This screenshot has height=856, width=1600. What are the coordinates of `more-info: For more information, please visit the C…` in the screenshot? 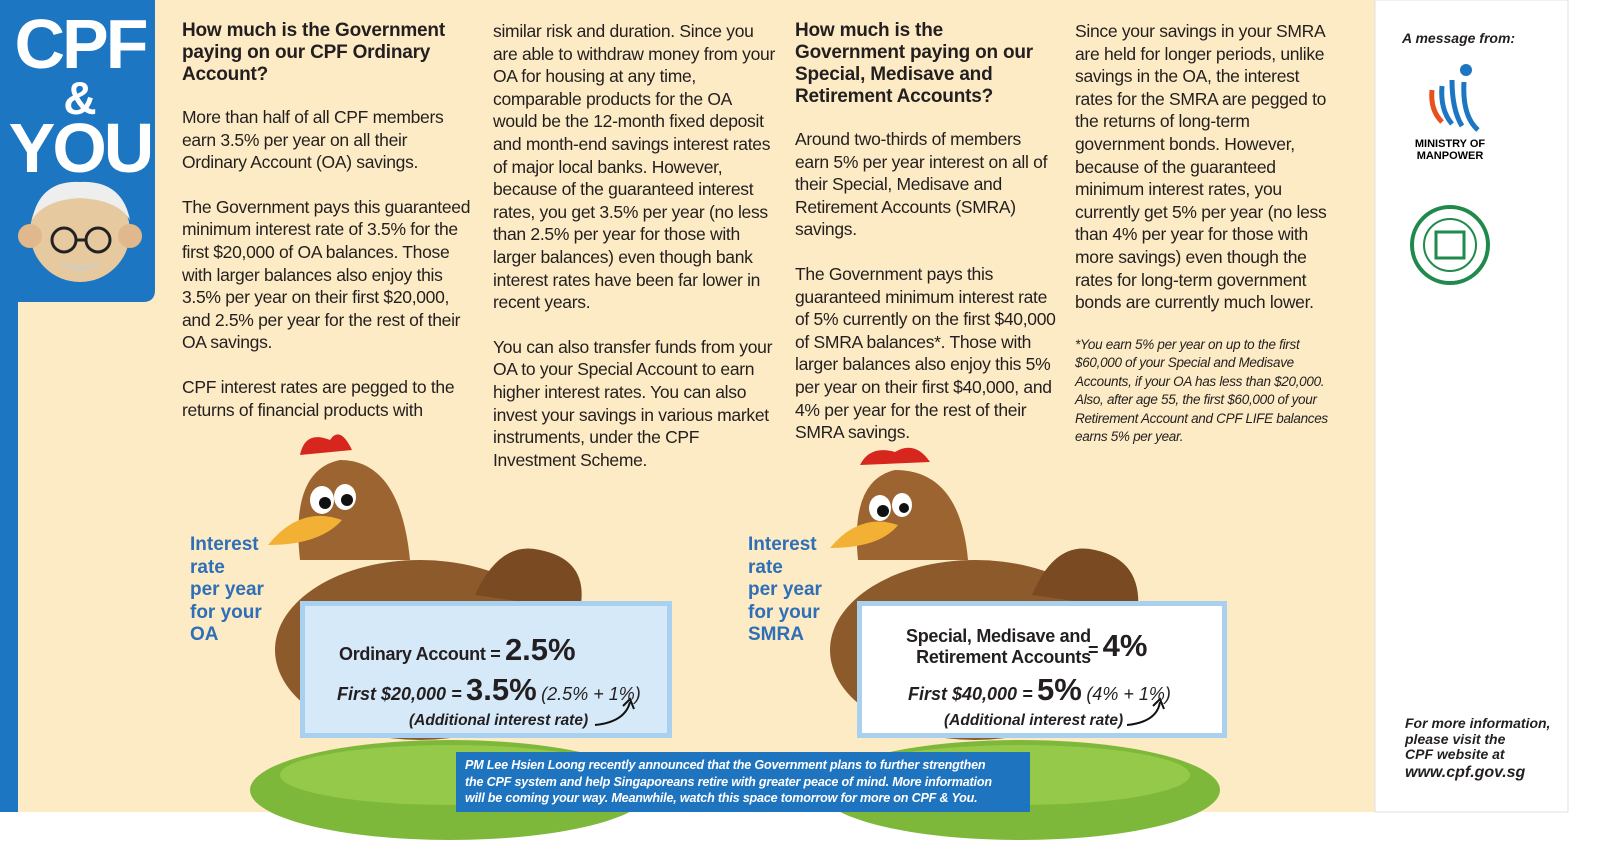 It's located at (1478, 749).